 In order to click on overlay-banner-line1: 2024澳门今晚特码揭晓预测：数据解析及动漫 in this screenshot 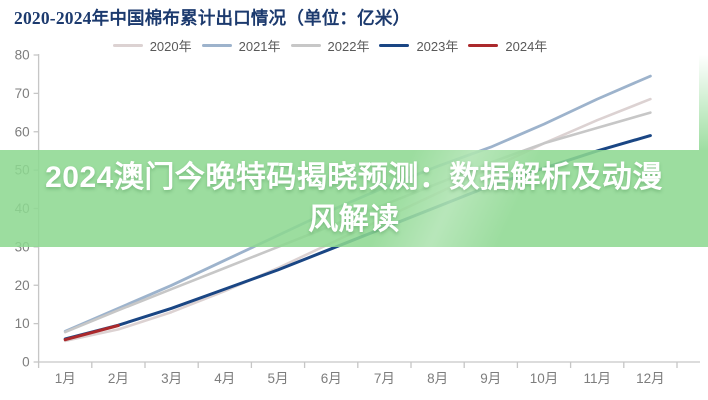, I will do `click(354, 177)`.